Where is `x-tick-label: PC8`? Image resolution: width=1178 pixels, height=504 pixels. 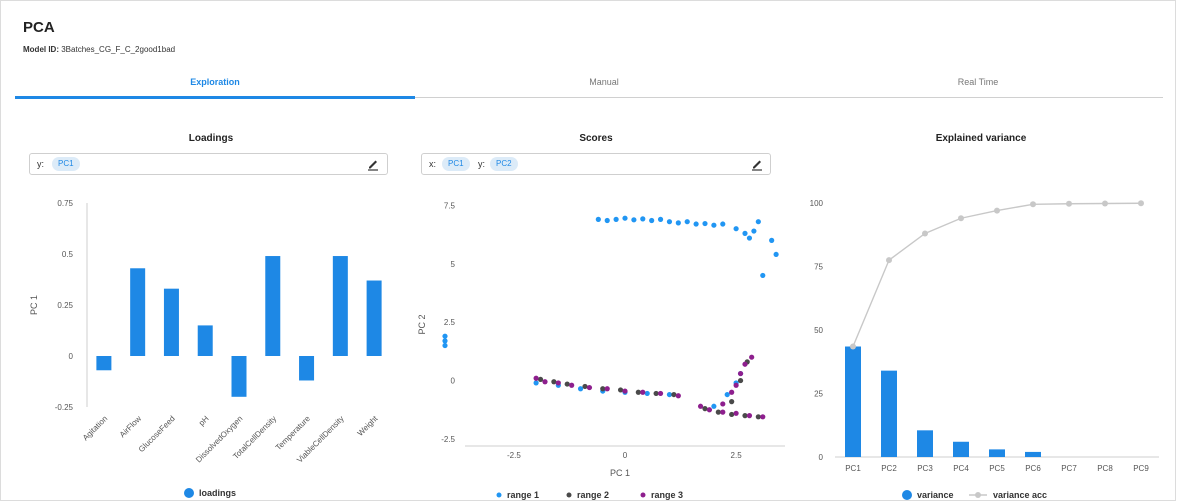
x-tick-label: PC8 is located at coordinates (1105, 468).